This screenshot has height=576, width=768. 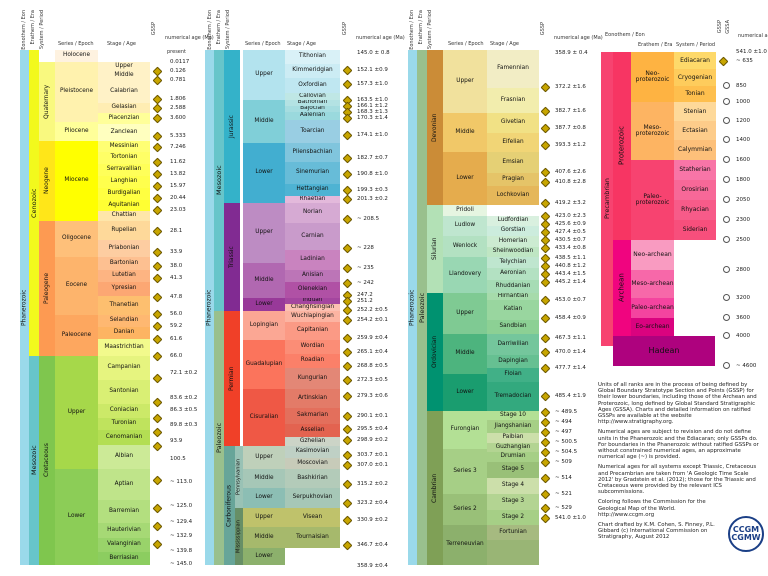 I want to click on age-label: 467.3 ±1.1, so click(x=570, y=338).